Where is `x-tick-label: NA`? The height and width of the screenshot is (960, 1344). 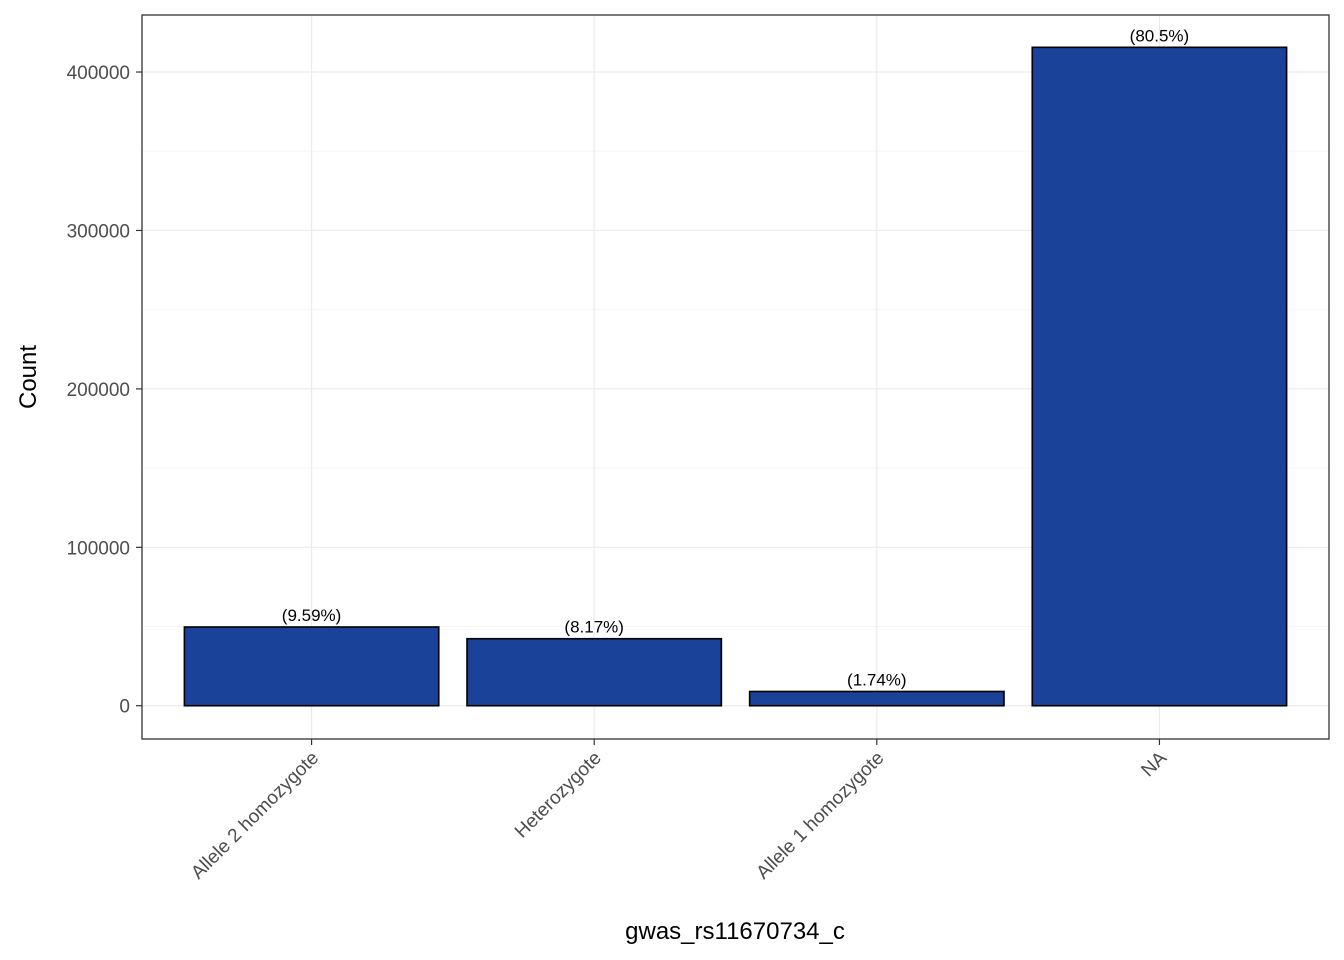 x-tick-label: NA is located at coordinates (1154, 764).